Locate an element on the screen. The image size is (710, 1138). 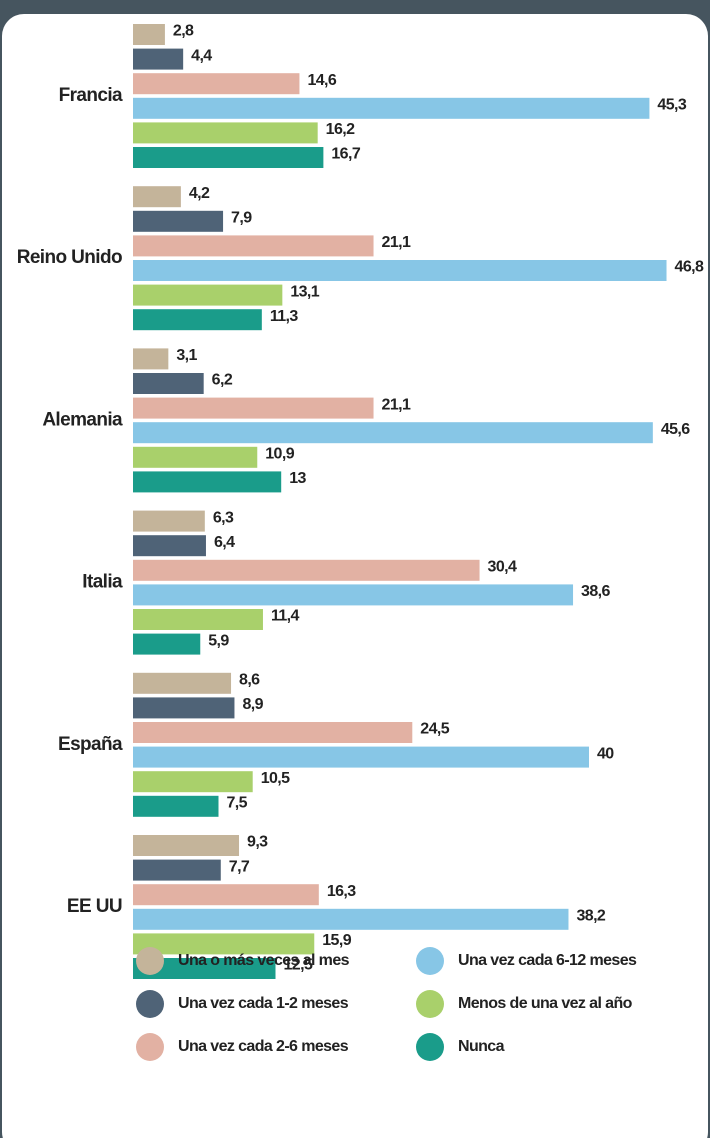
value-label: 6,4 is located at coordinates (224, 542).